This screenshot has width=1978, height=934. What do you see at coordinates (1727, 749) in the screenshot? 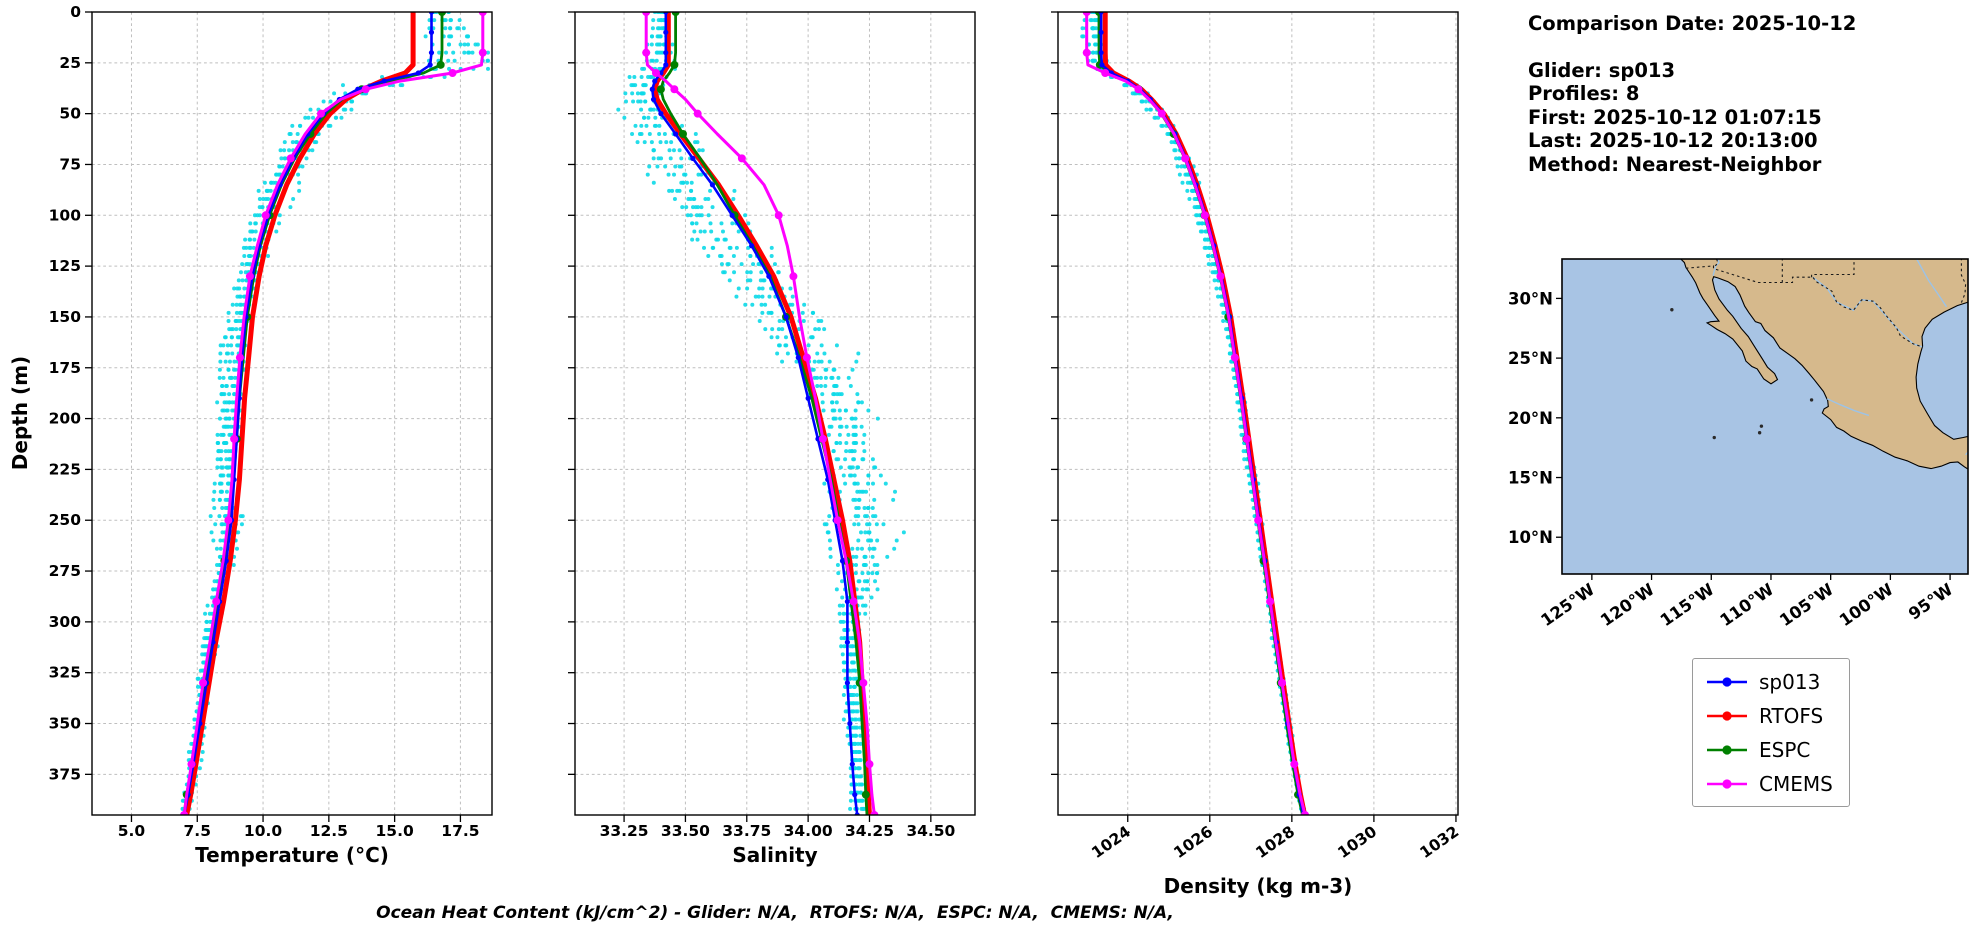
I see `espc-line-icon` at bounding box center [1727, 749].